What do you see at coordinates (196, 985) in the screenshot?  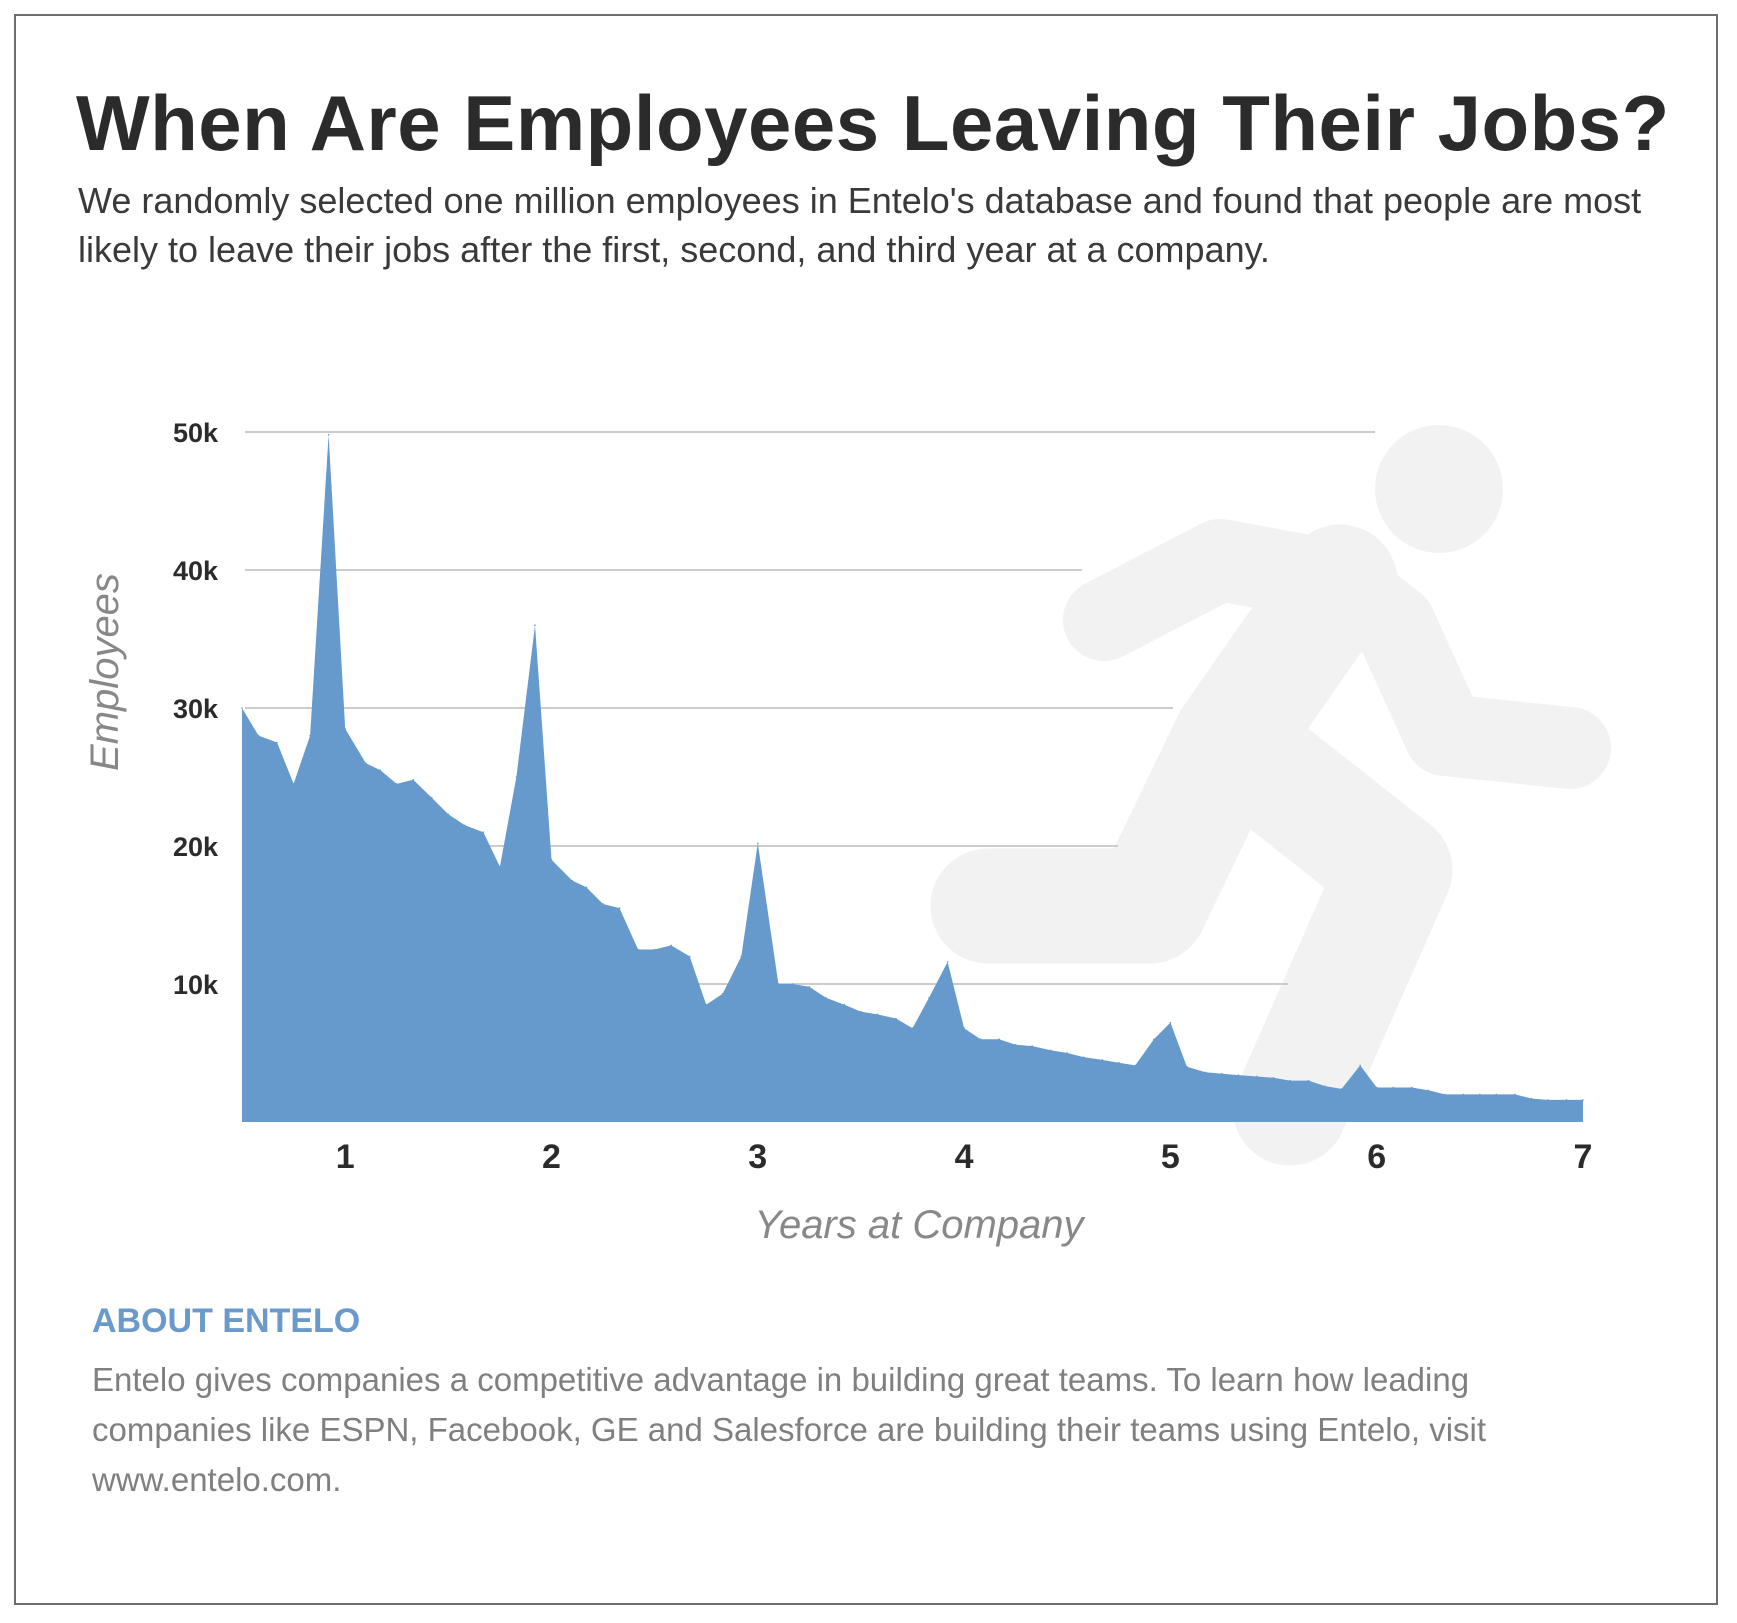 I see `y-tick-label: 10k` at bounding box center [196, 985].